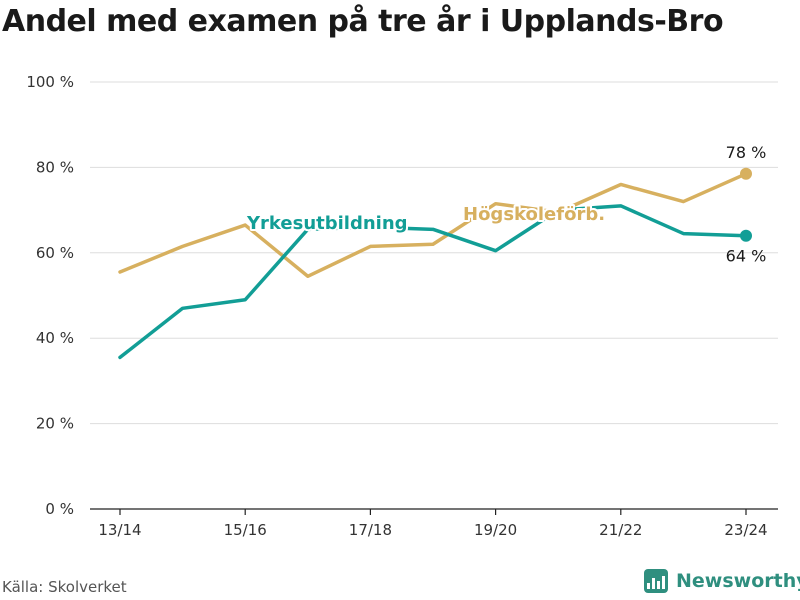 The width and height of the screenshot is (800, 600). What do you see at coordinates (50, 82) in the screenshot?
I see `y-tick-label: 100 %` at bounding box center [50, 82].